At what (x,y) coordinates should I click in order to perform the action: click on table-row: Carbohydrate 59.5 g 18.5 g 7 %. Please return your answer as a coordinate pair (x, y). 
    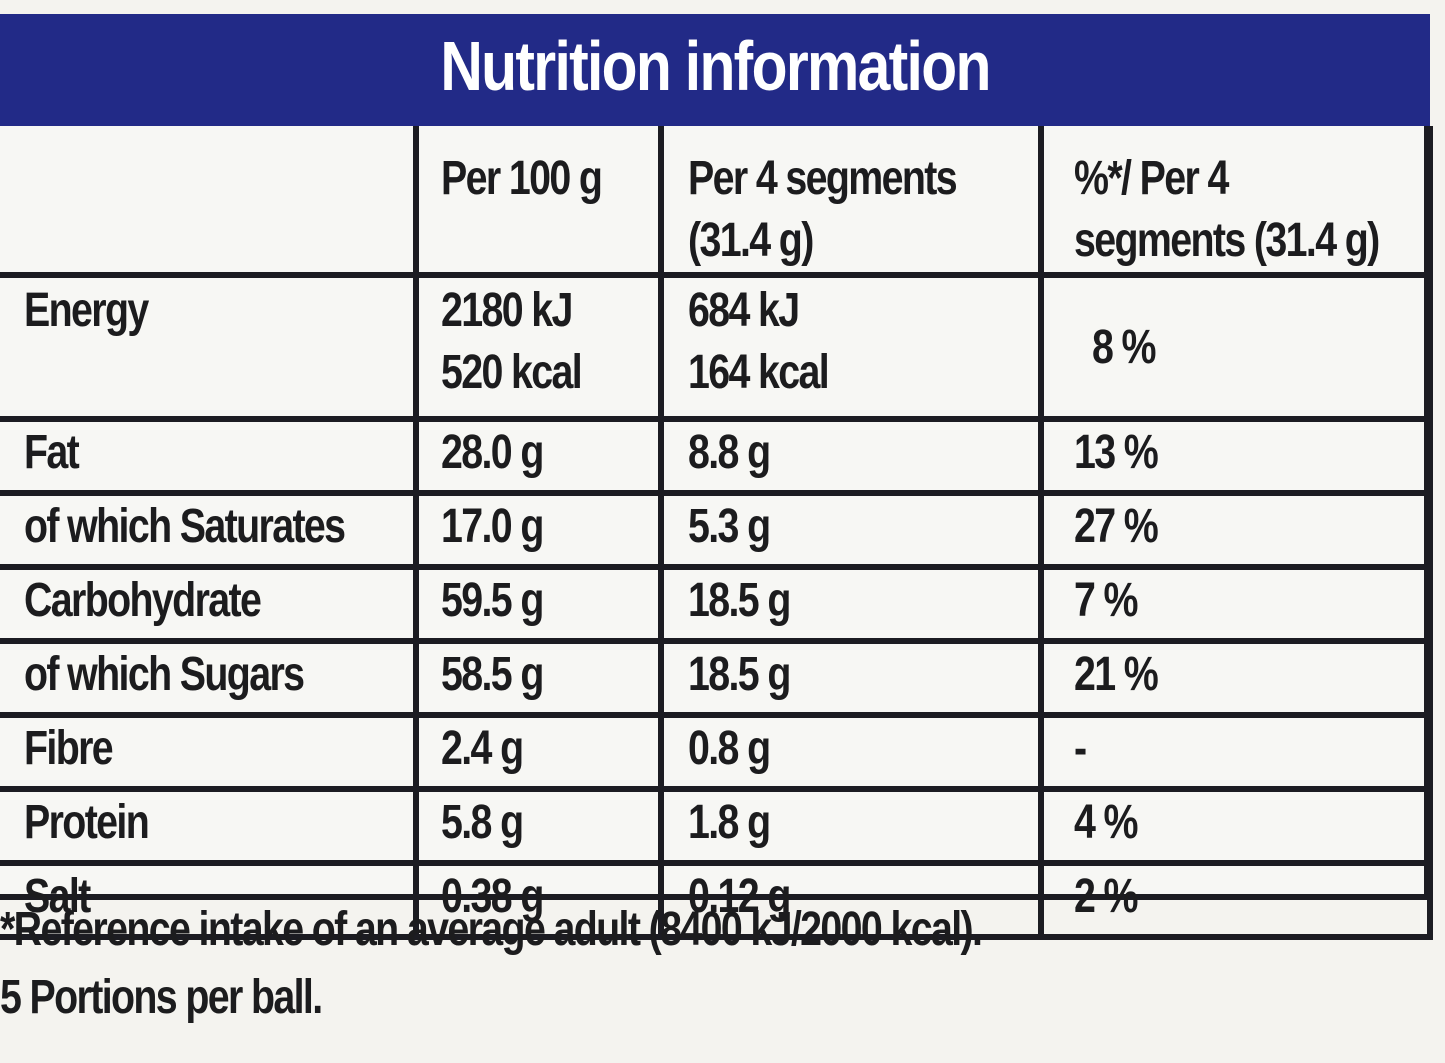
    Looking at the image, I should click on (716, 604).